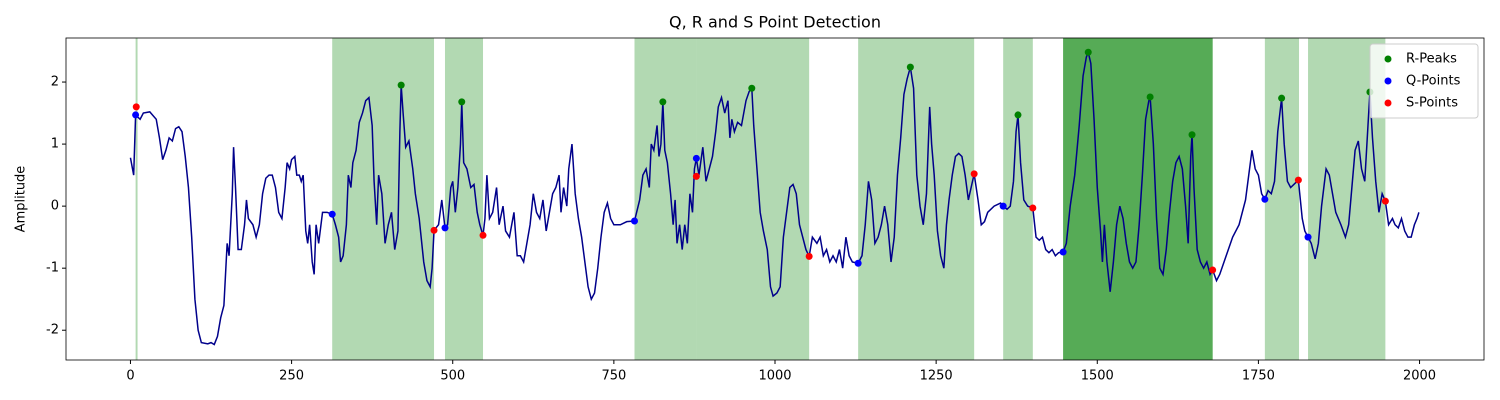 This screenshot has height=400, width=1500. What do you see at coordinates (775, 22) in the screenshot?
I see `chart-title: Q, R and S Point Detection` at bounding box center [775, 22].